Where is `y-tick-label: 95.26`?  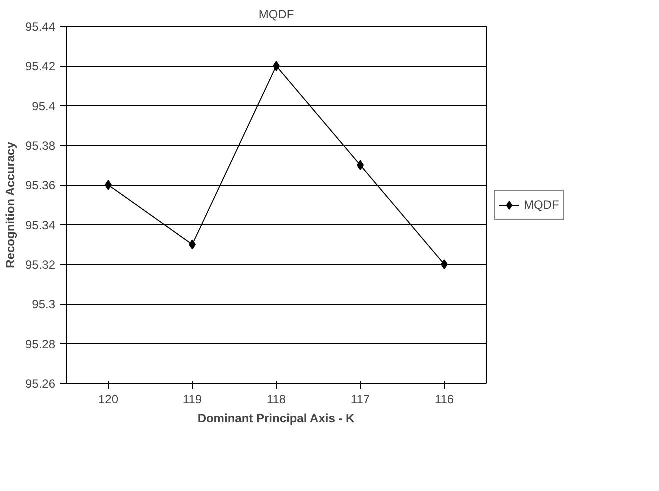
y-tick-label: 95.26 is located at coordinates (40, 384).